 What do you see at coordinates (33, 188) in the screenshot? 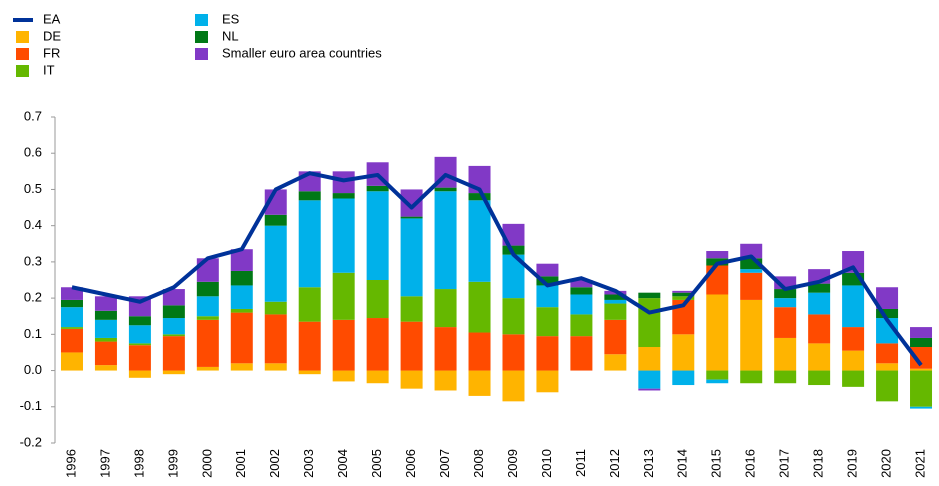
I see `y-tick-label: 0.5` at bounding box center [33, 188].